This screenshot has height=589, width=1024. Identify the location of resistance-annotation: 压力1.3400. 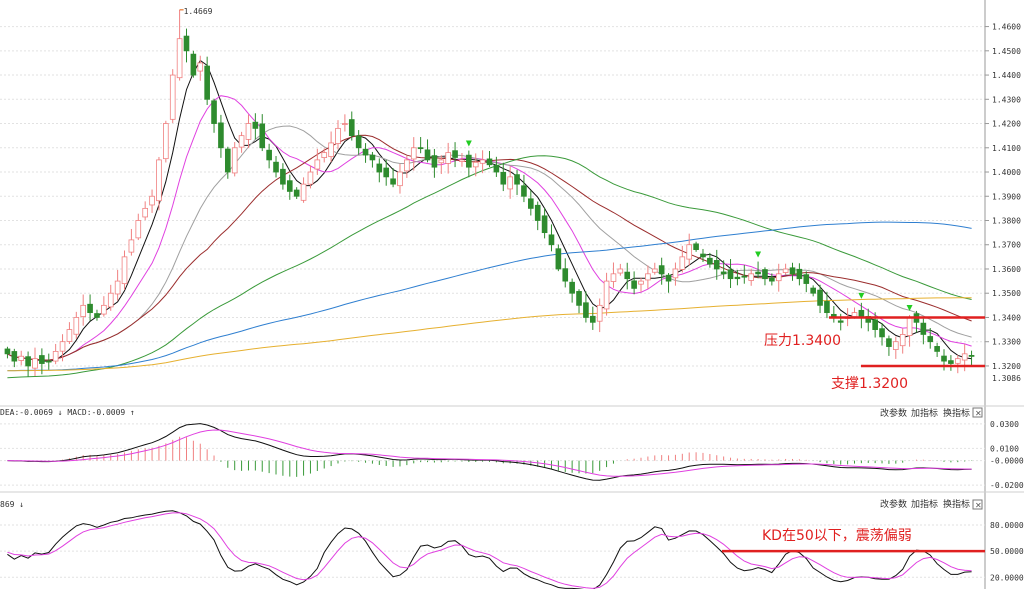
(802, 341).